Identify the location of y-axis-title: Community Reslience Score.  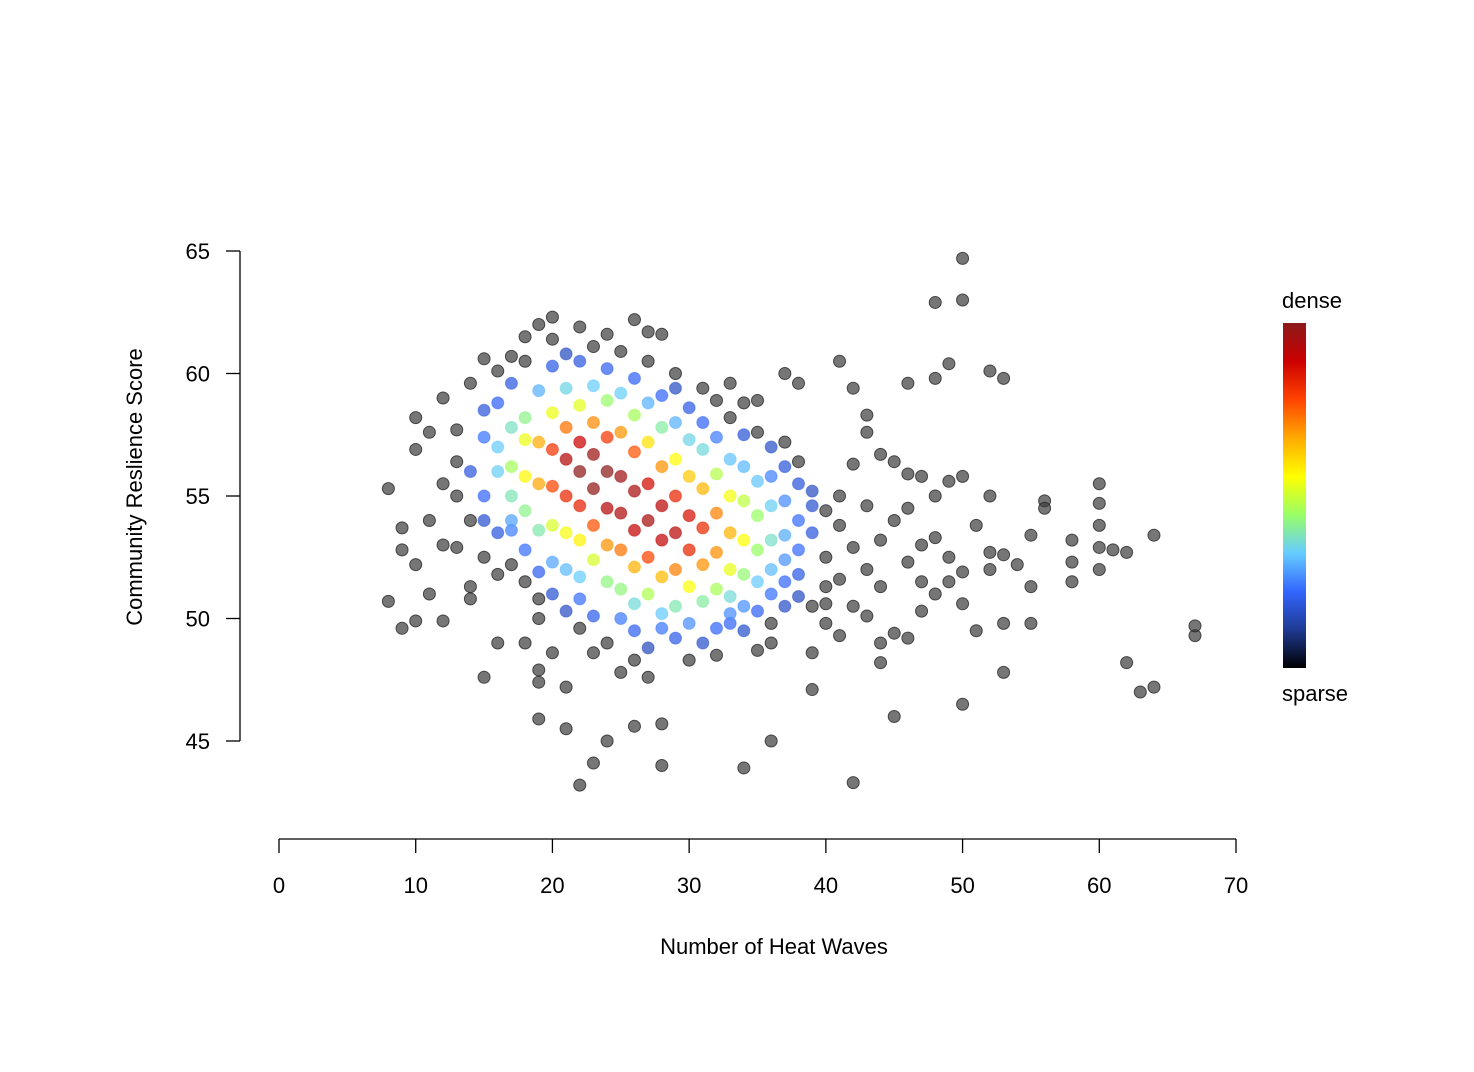
(134, 487).